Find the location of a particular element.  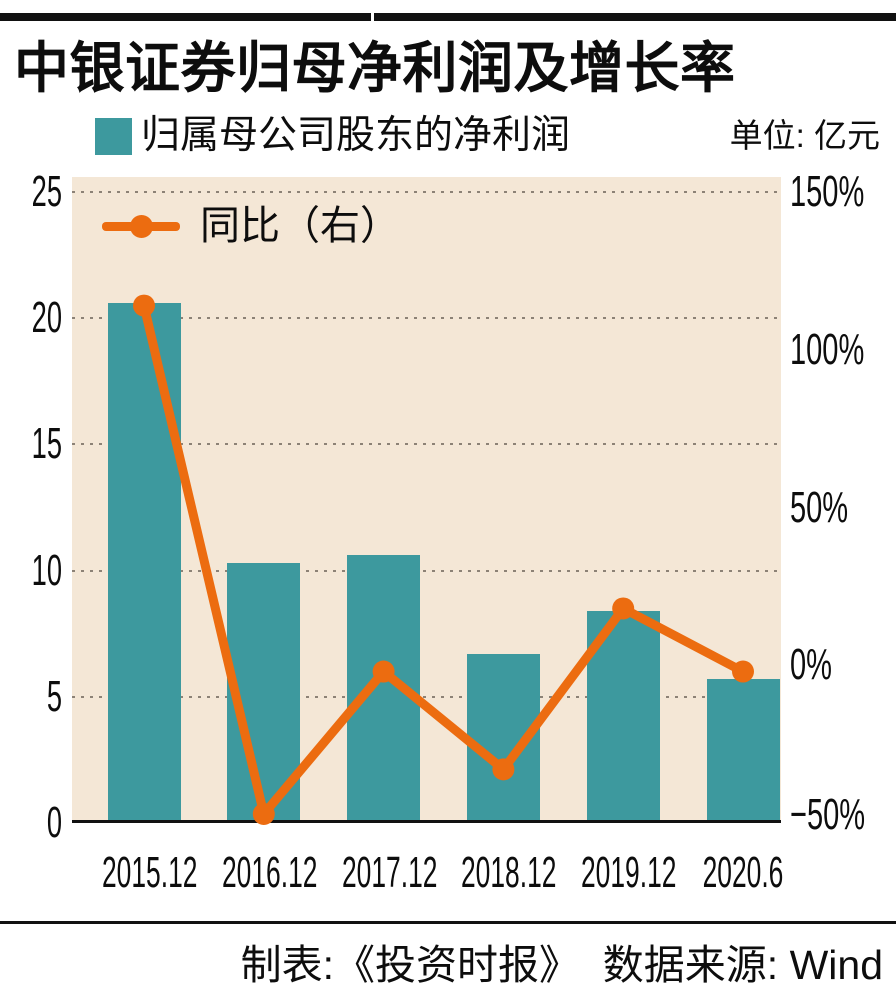

footer-divider-rule is located at coordinates (448, 922).